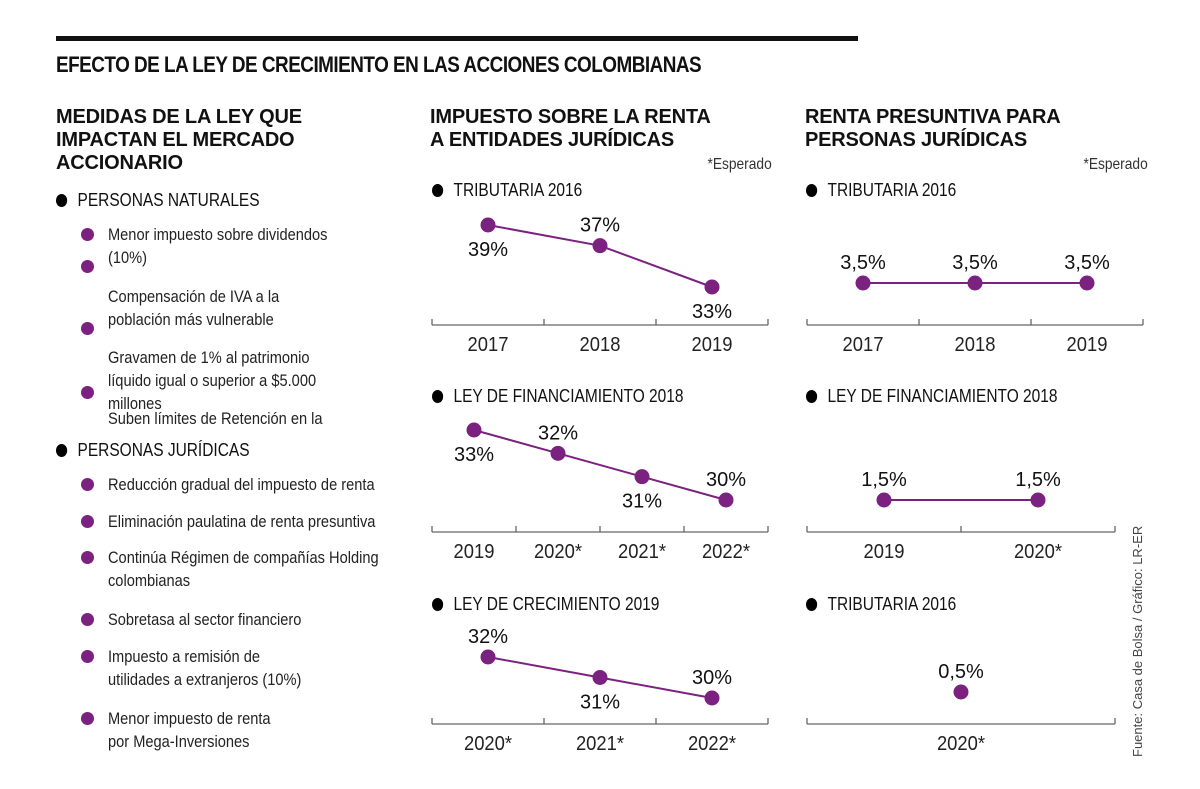 The image size is (1200, 789). What do you see at coordinates (933, 117) in the screenshot?
I see `right-title-line: RENTA PRESUNTIVA PARA` at bounding box center [933, 117].